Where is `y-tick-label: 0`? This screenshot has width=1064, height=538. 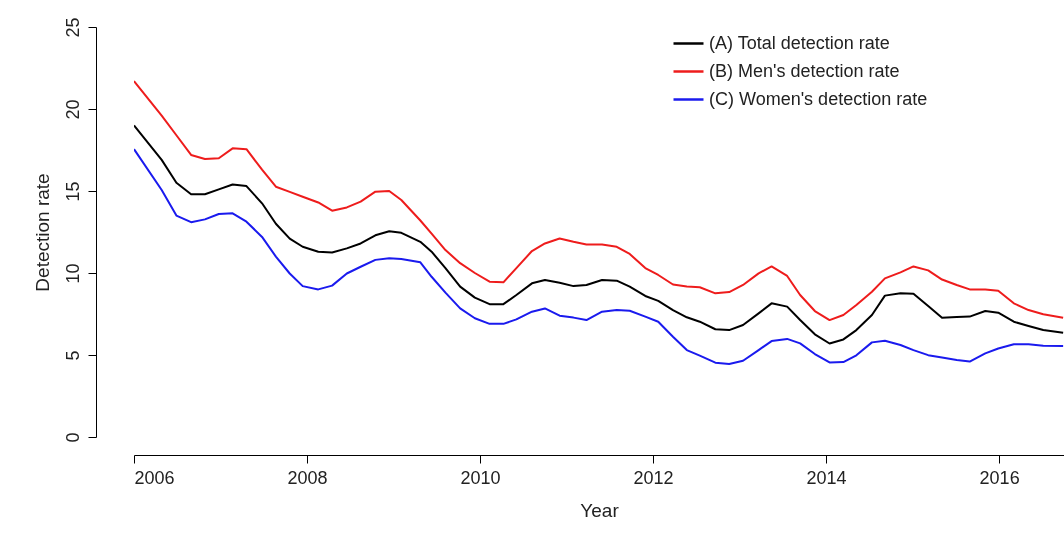
y-tick-label: 0 is located at coordinates (72, 437).